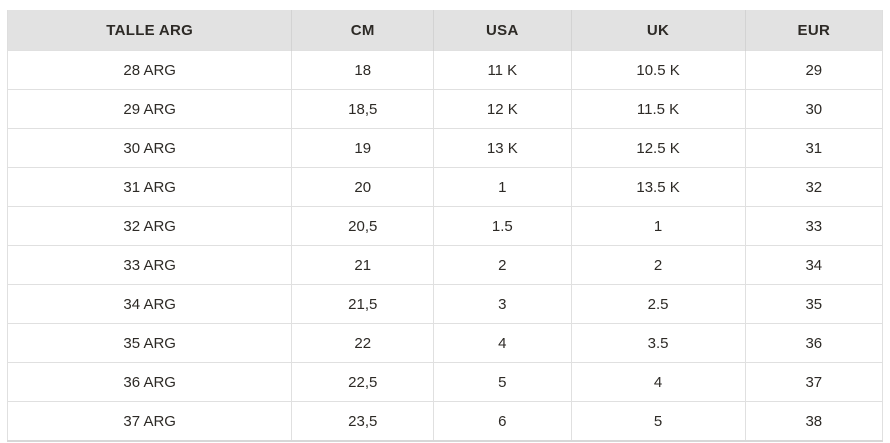  I want to click on table-row: 32 ARG 20,5 1.5 1 33, so click(445, 226).